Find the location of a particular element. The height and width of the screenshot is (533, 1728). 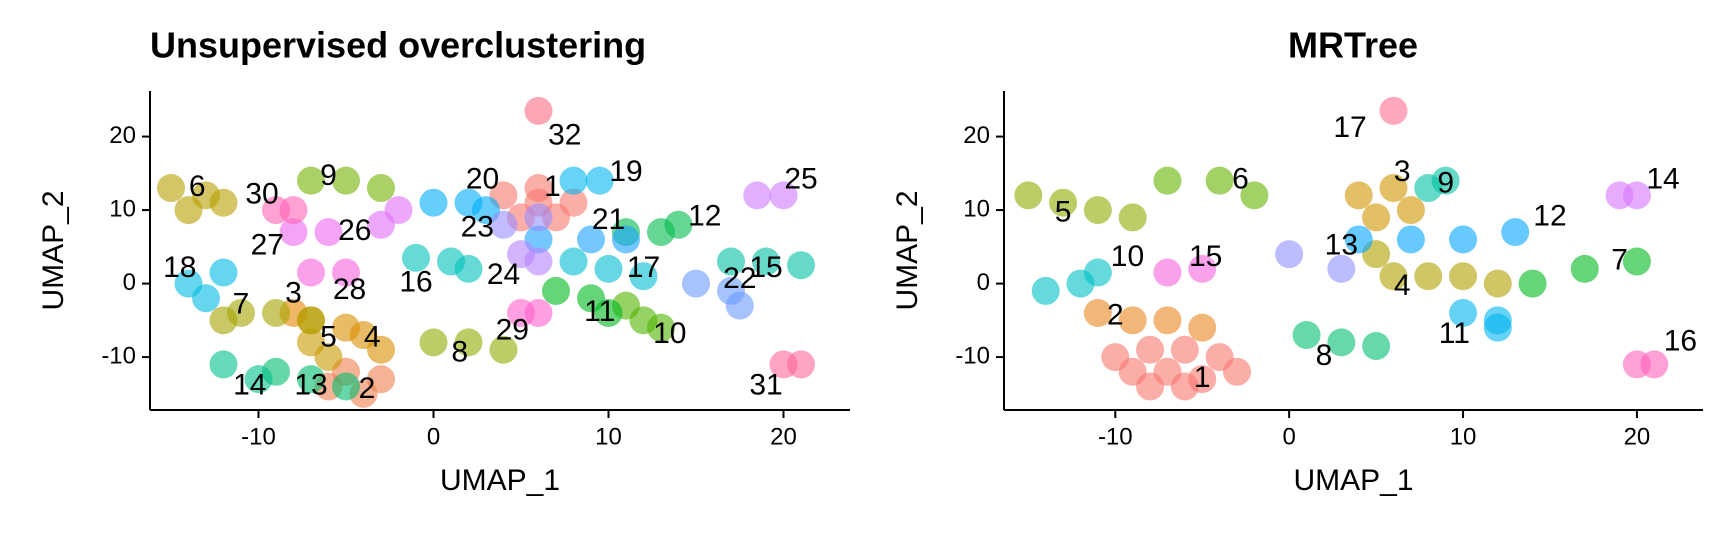

x-axis-title: UMAP_1 is located at coordinates (500, 480).